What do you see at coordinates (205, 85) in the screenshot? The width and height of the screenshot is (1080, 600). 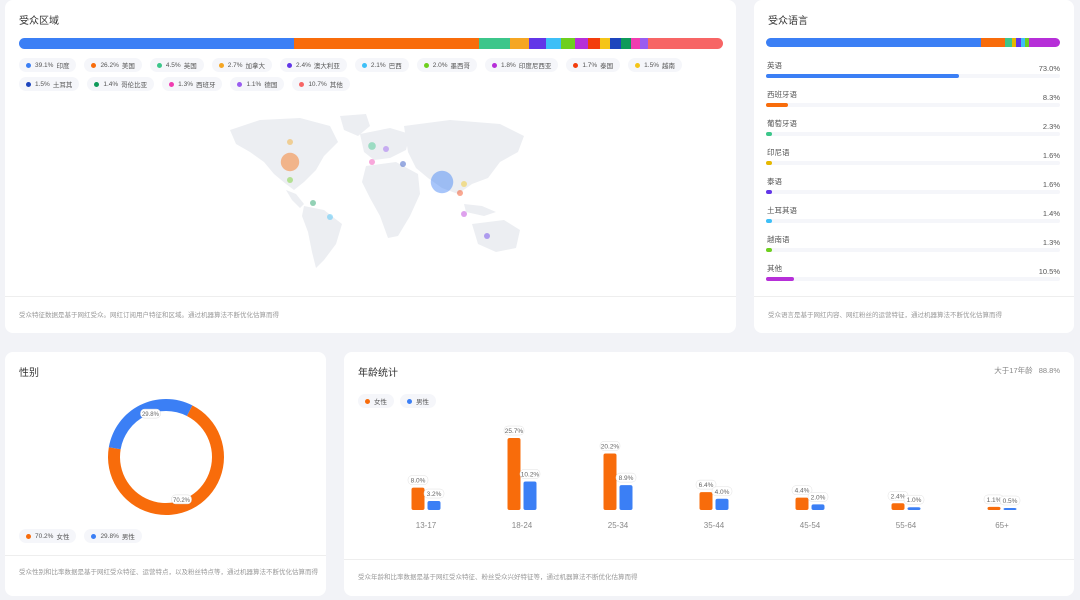 I see `legend-text: 西班牙` at bounding box center [205, 85].